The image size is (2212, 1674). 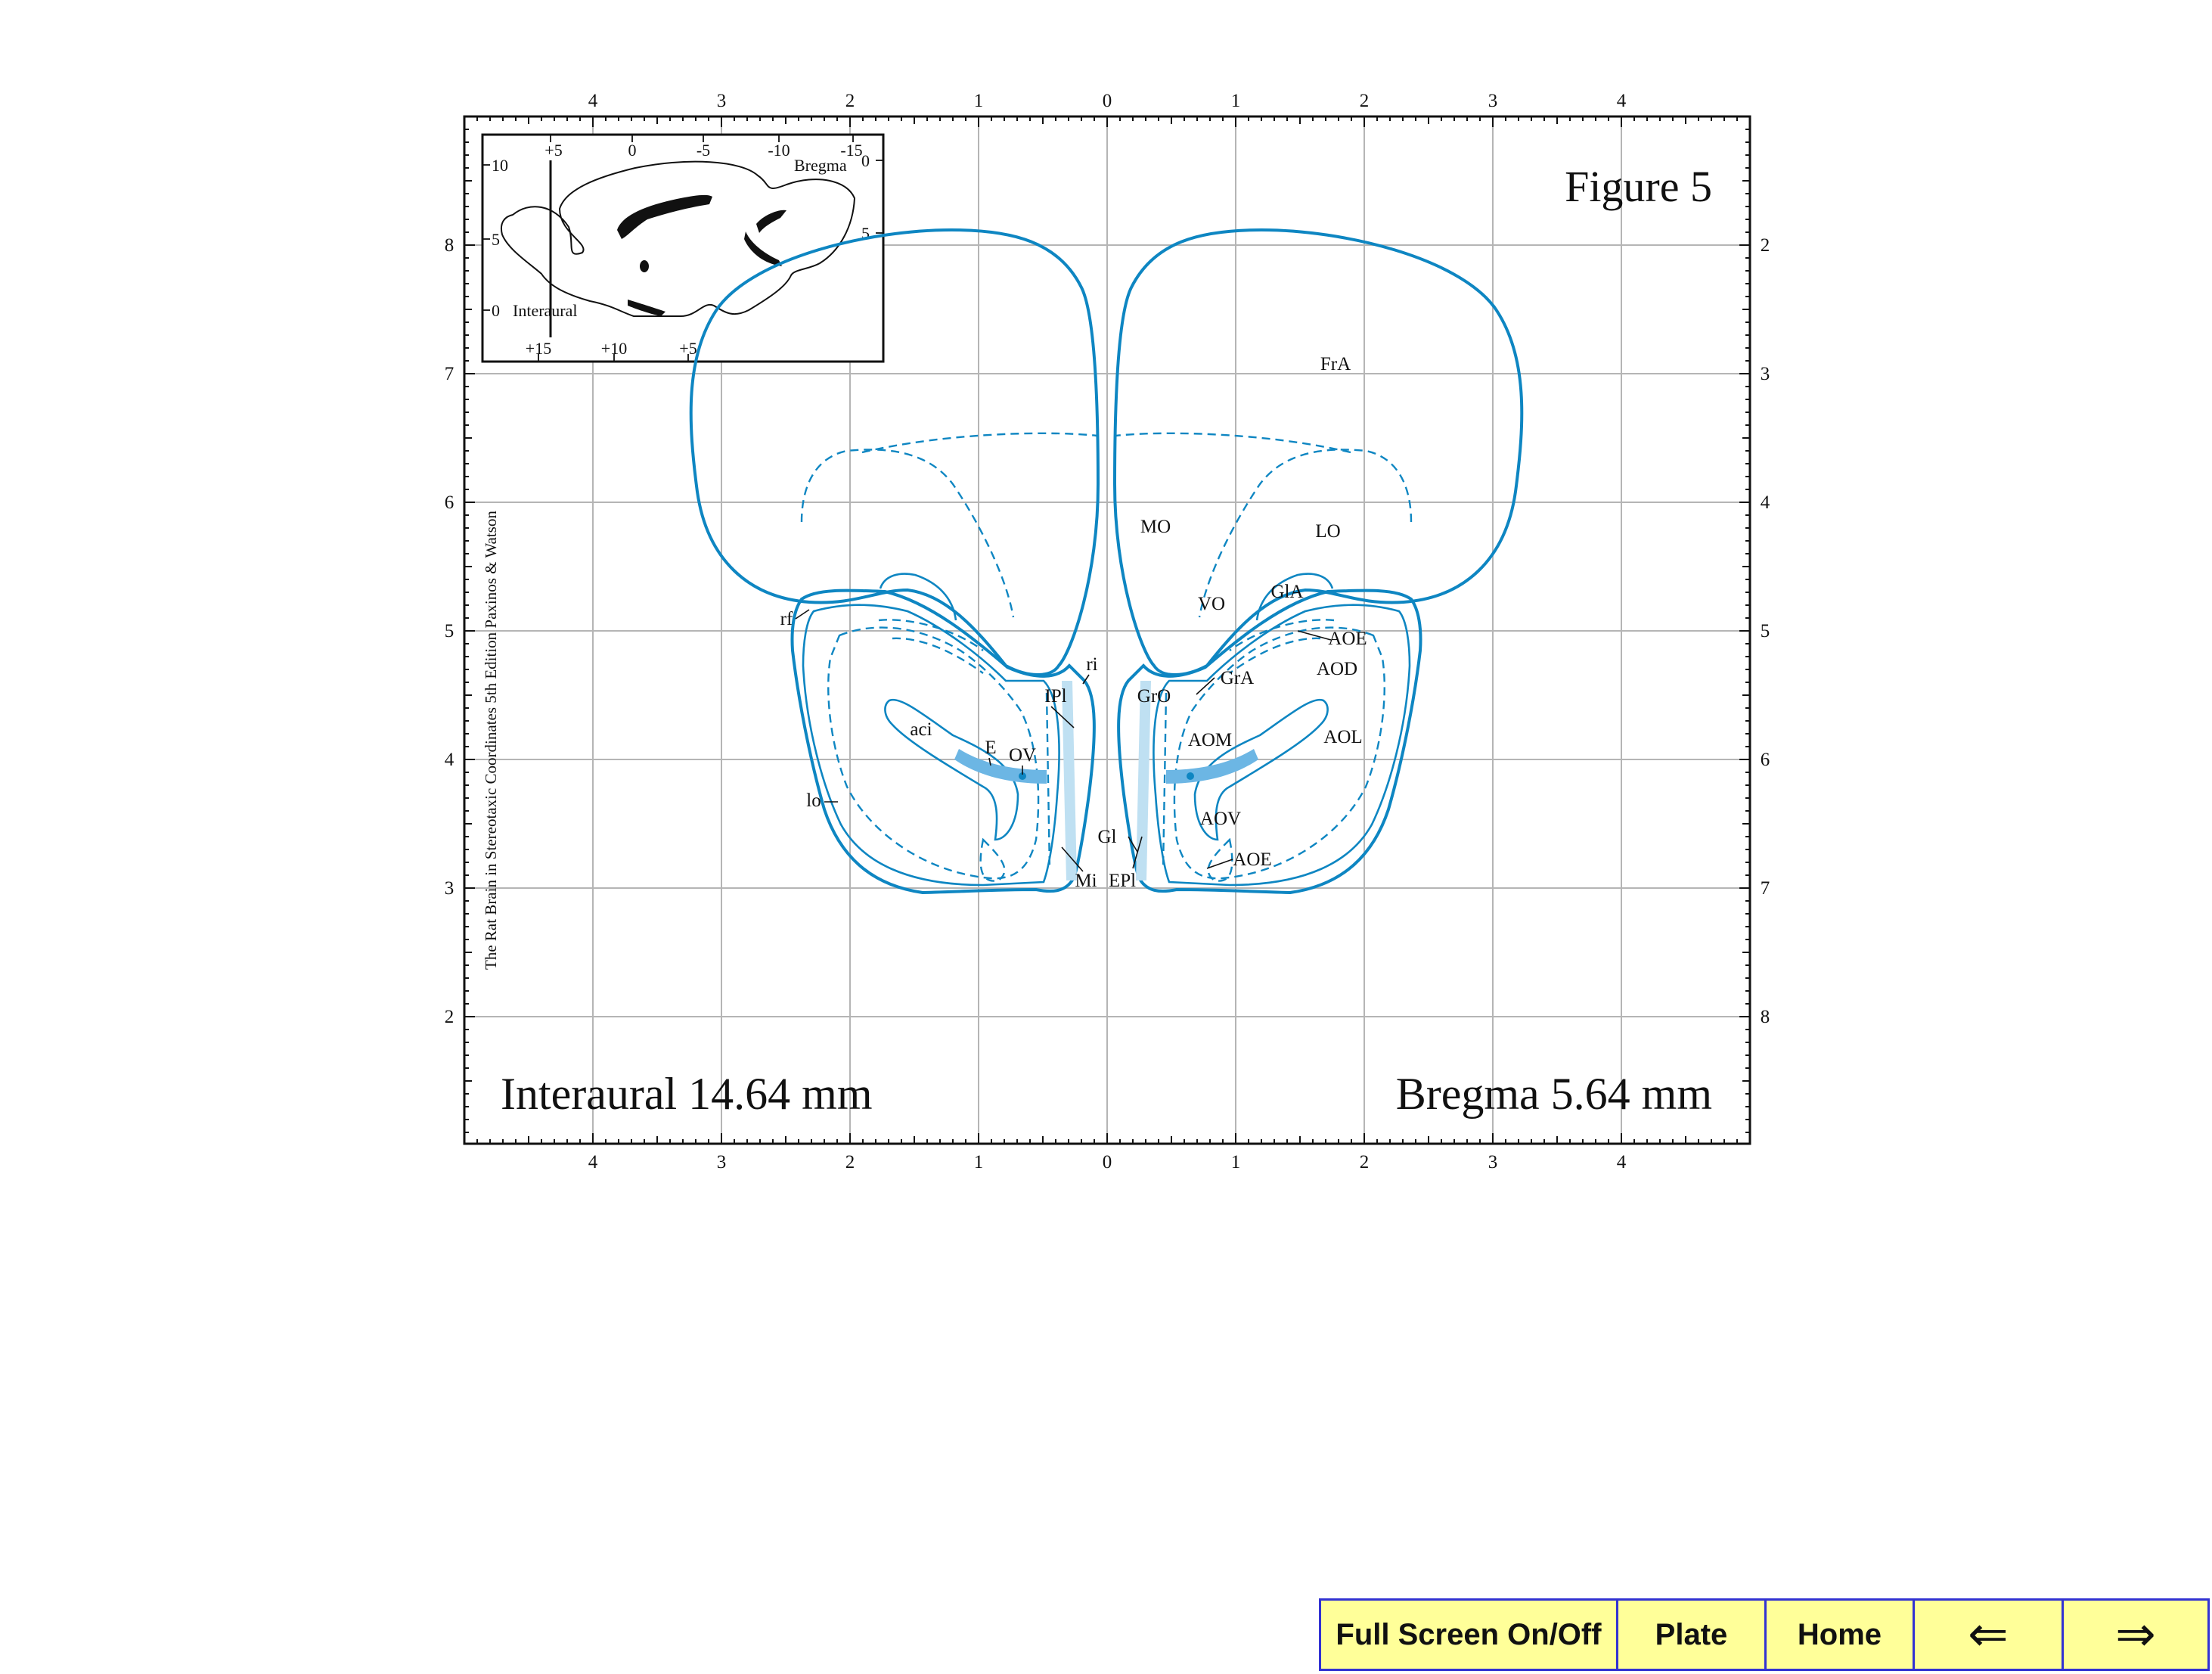 What do you see at coordinates (1252, 859) in the screenshot?
I see `region-label-AOE-bottom: AOE` at bounding box center [1252, 859].